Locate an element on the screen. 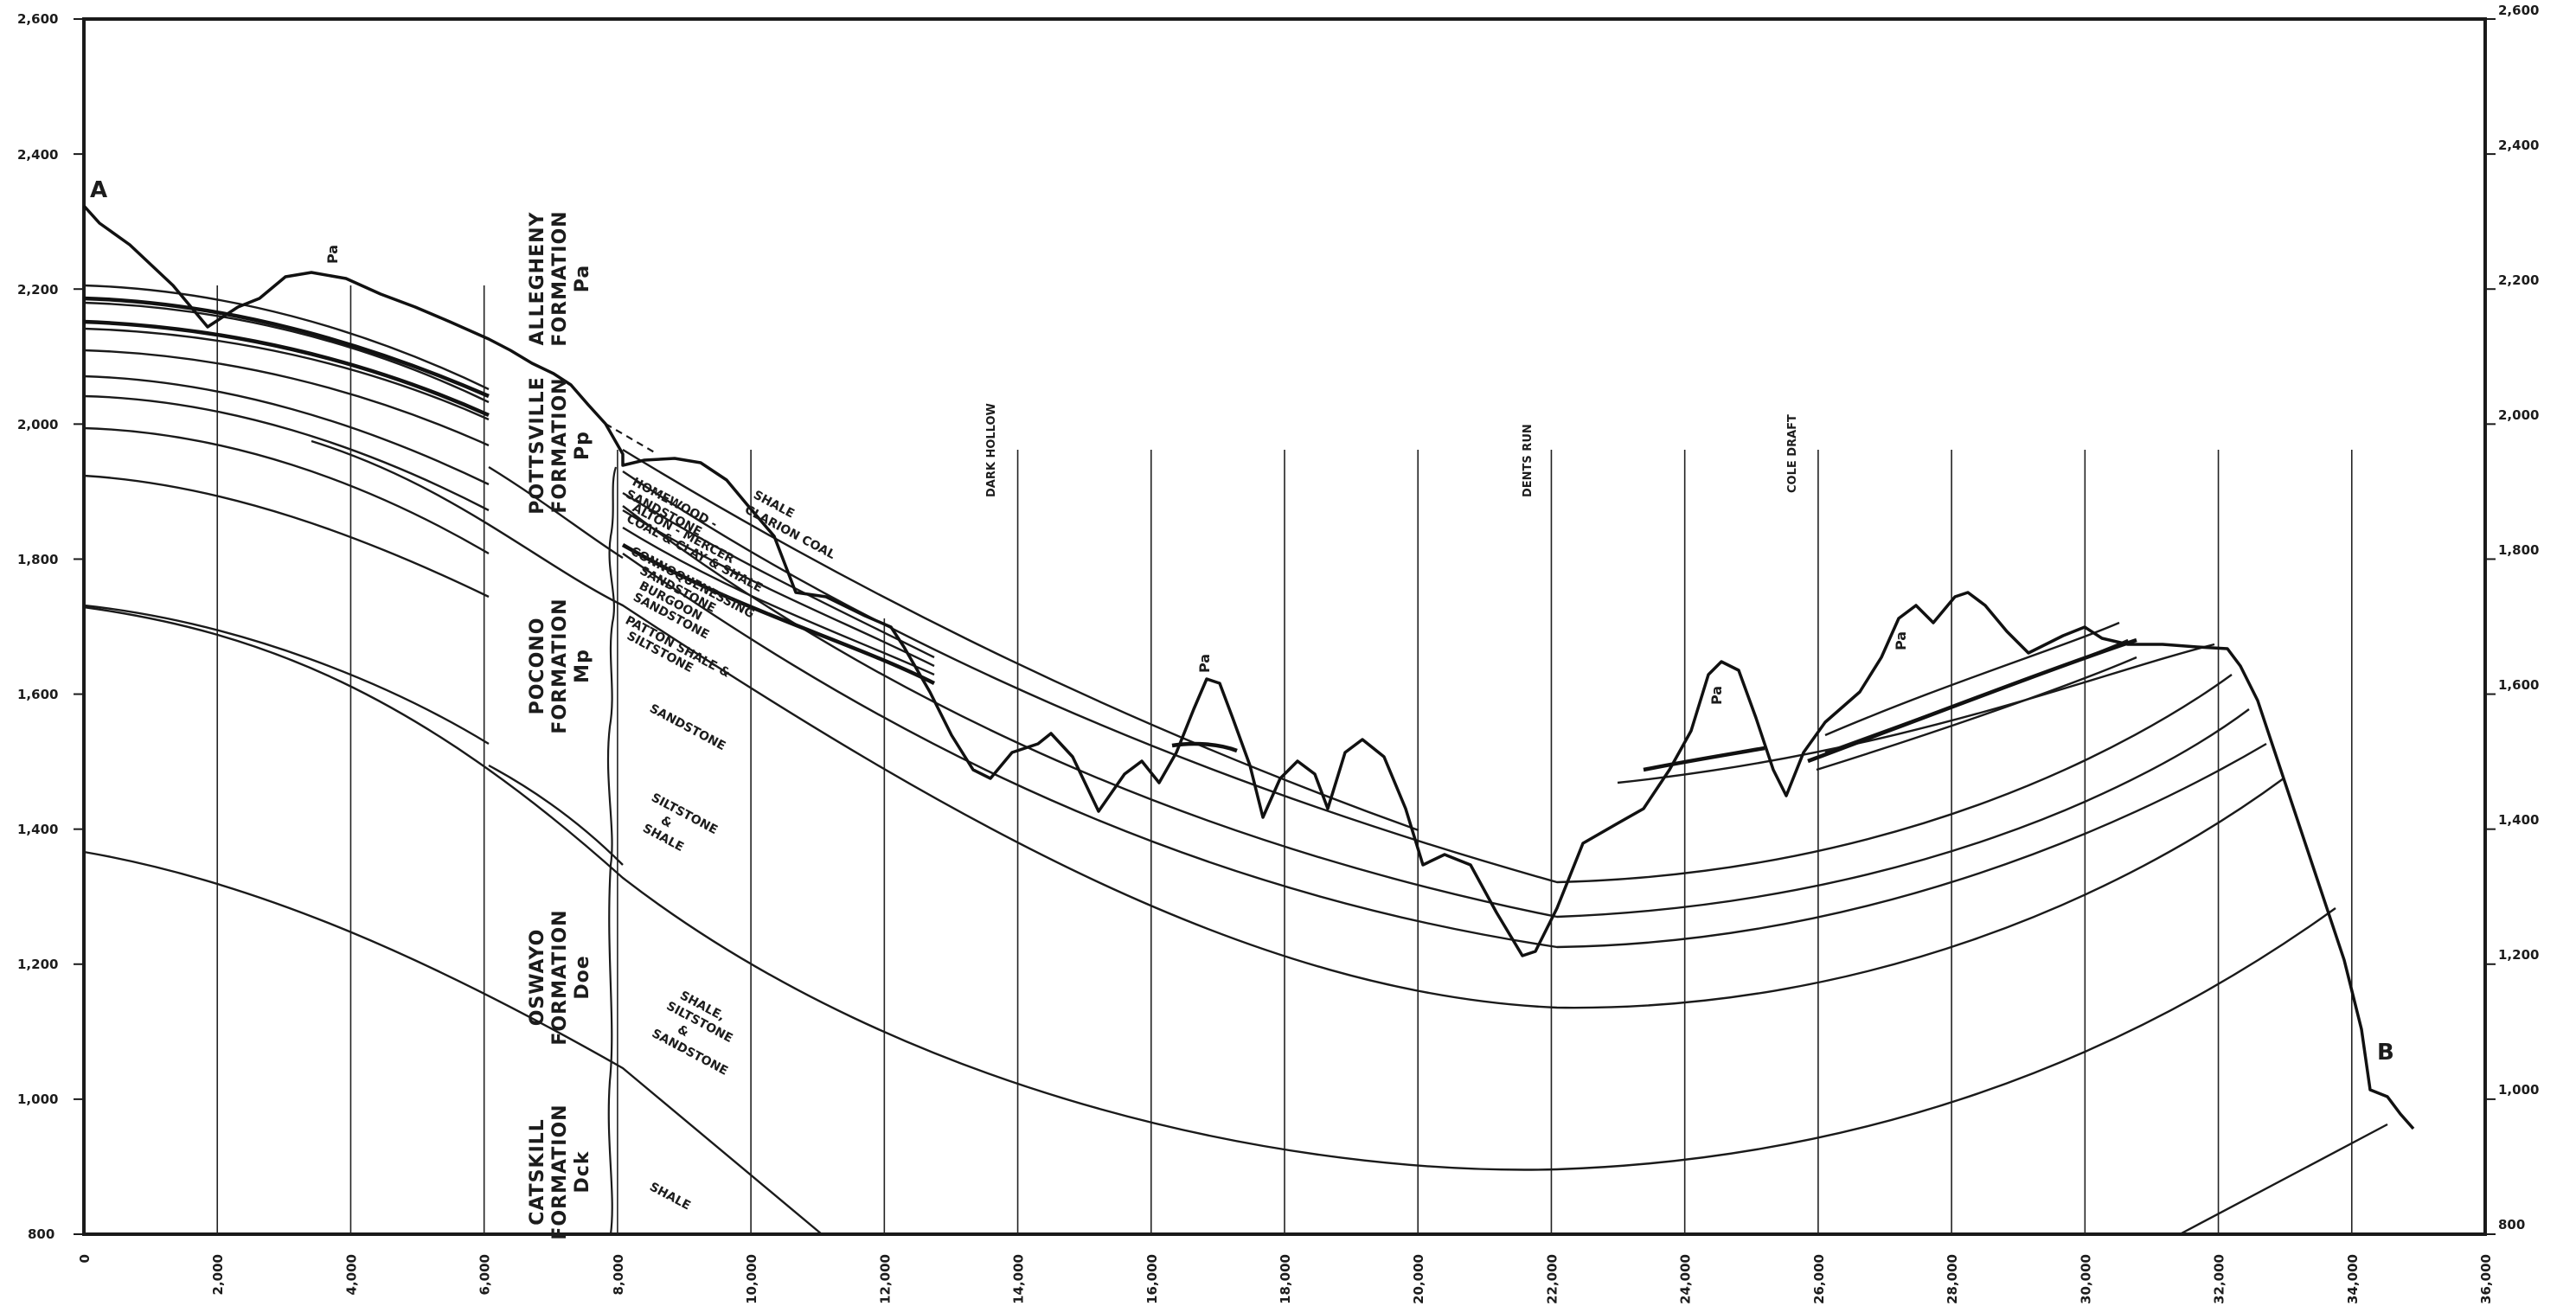 The image size is (2576, 1306). x-axis-tick-label: 18,000 is located at coordinates (1285, 1279).